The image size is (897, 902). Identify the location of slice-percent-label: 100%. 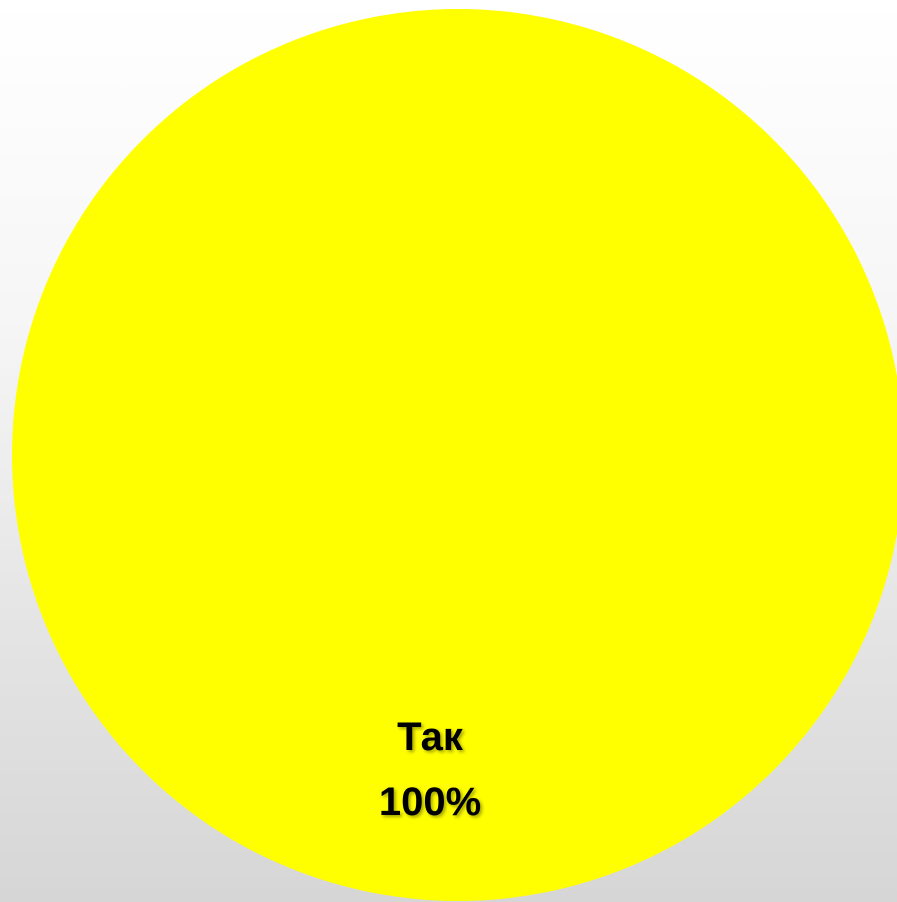
(430, 802).